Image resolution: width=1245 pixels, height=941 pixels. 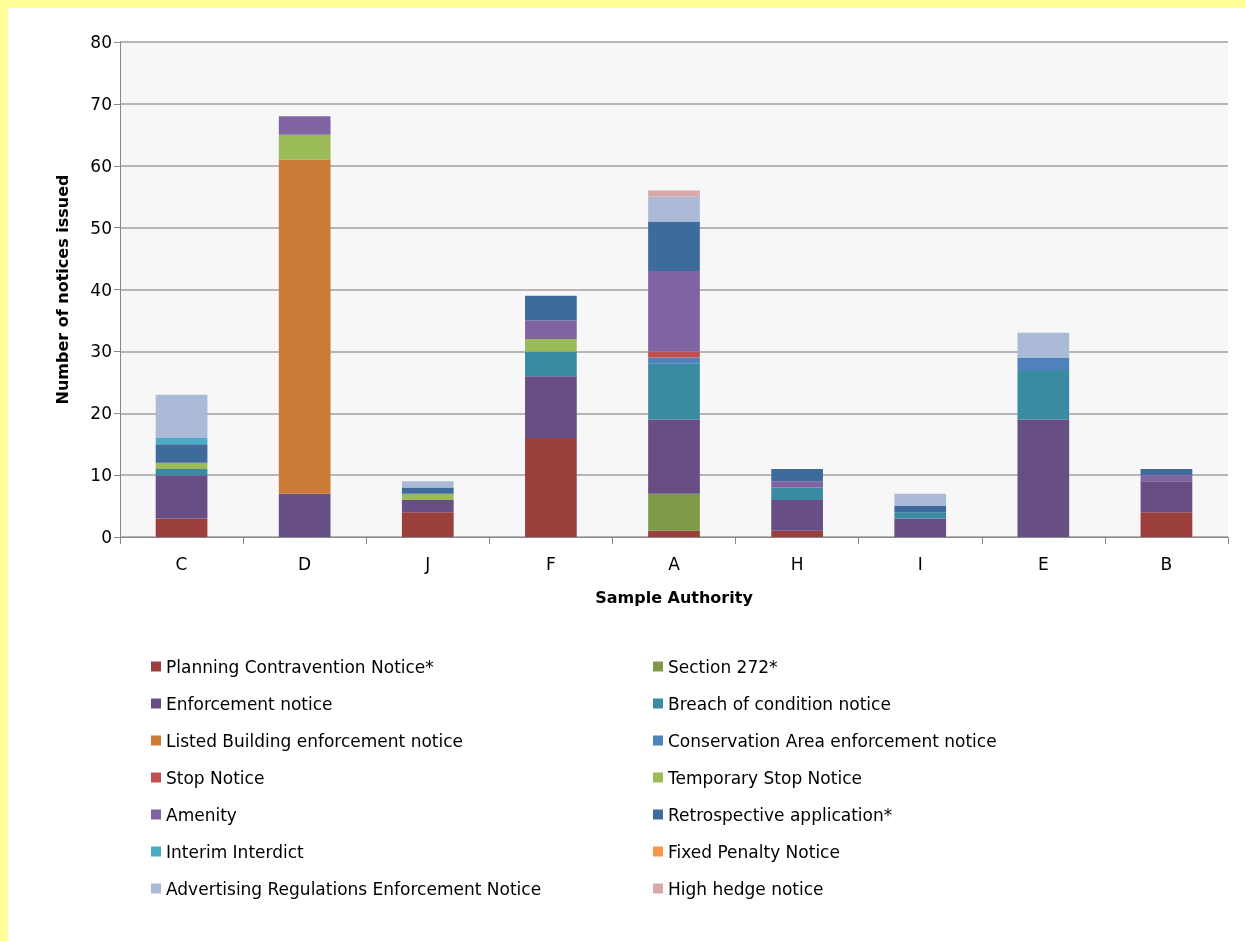 What do you see at coordinates (427, 563) in the screenshot?
I see `x-tick-label: J` at bounding box center [427, 563].